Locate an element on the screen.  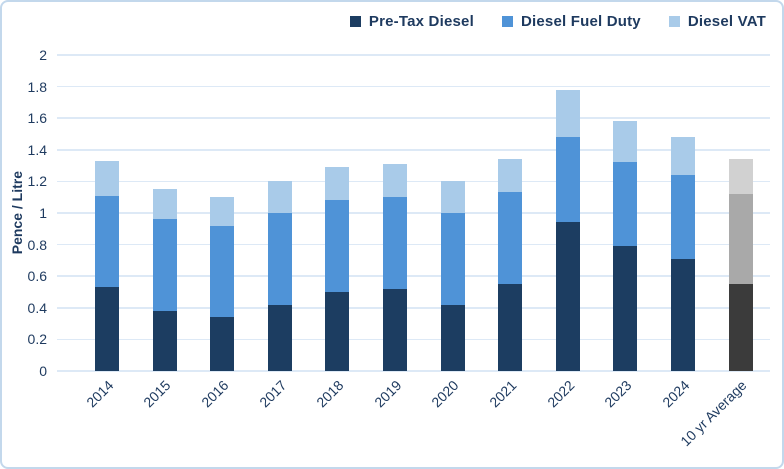
y-tick-label: 1.2 is located at coordinates (37, 181).